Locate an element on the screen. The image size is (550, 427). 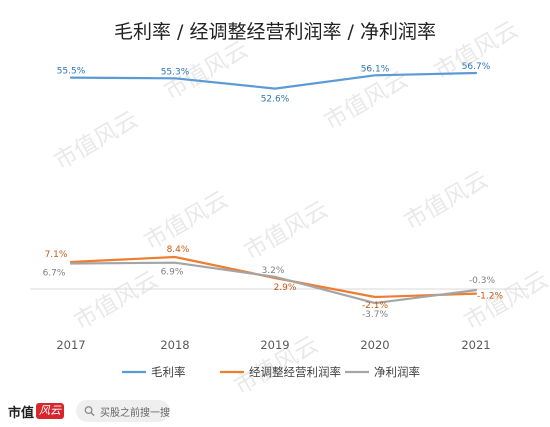
search-placeholder: 买股之前搜一搜 is located at coordinates (135, 413).